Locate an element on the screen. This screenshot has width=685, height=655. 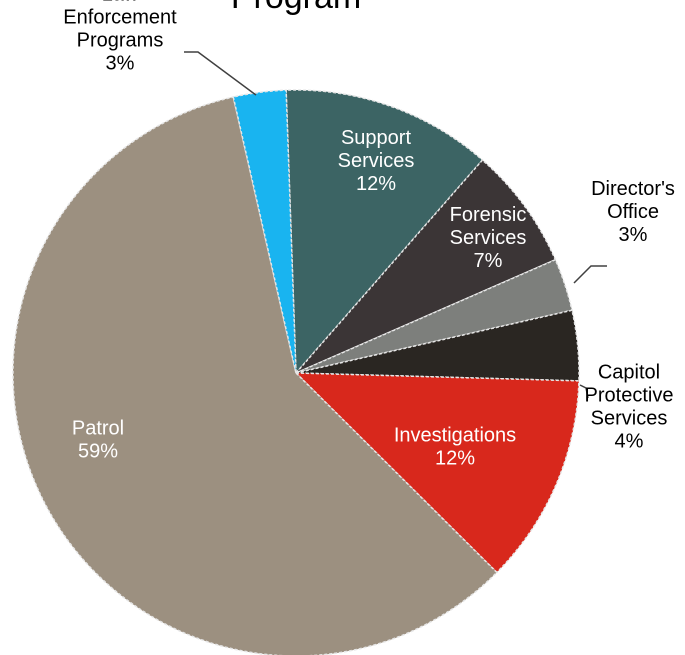
pie-slice-law-enforcement-programs is located at coordinates (264, 231).